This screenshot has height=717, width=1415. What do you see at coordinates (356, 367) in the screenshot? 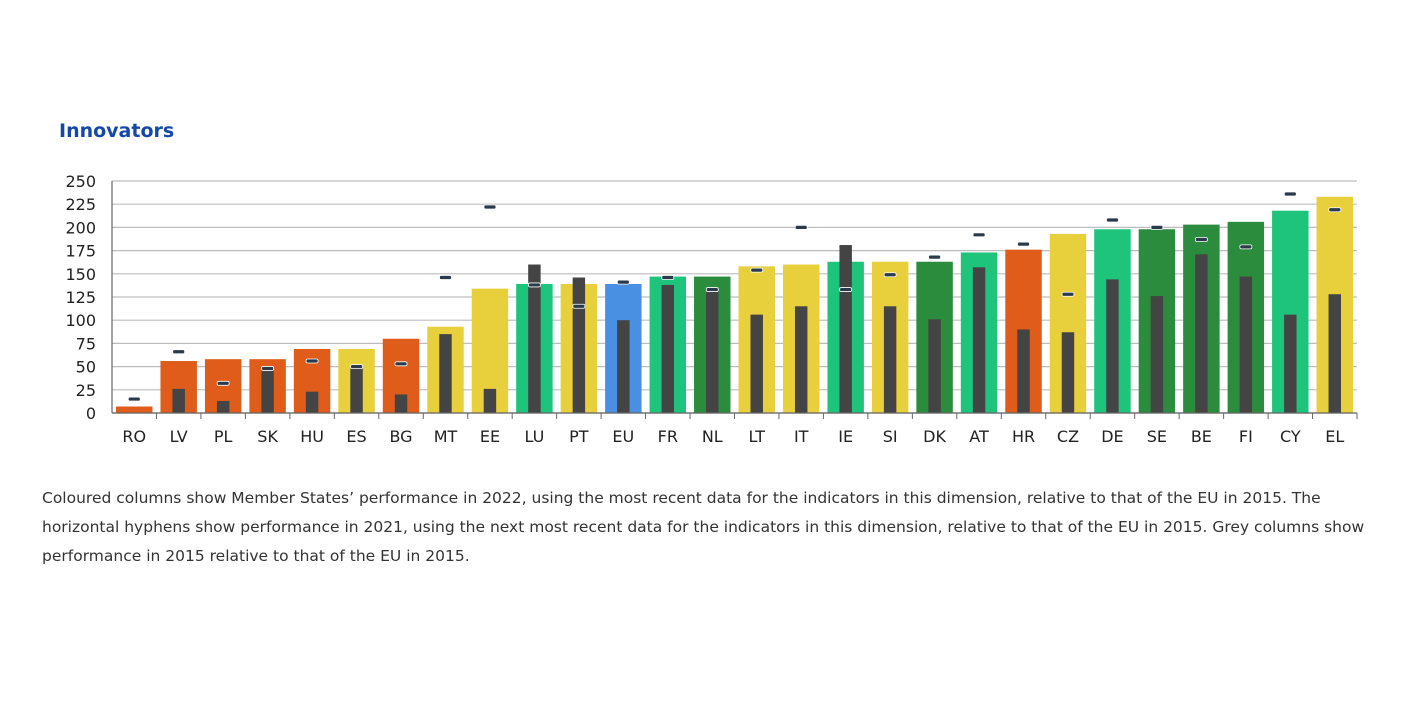
I see `marker-2021-es` at bounding box center [356, 367].